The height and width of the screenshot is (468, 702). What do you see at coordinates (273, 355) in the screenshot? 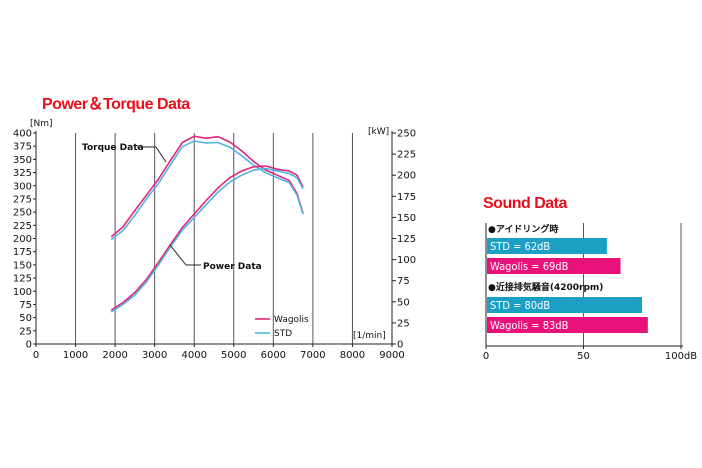
I see `x-tick-label: 6000` at bounding box center [273, 355].